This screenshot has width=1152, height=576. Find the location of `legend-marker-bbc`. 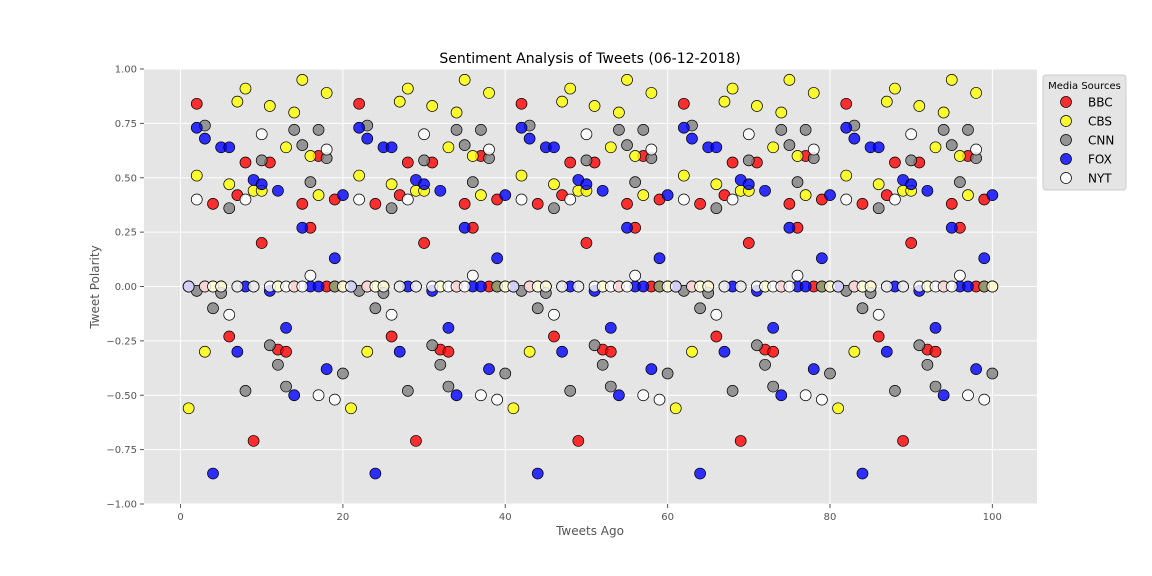

legend-marker-bbc is located at coordinates (1066, 102).